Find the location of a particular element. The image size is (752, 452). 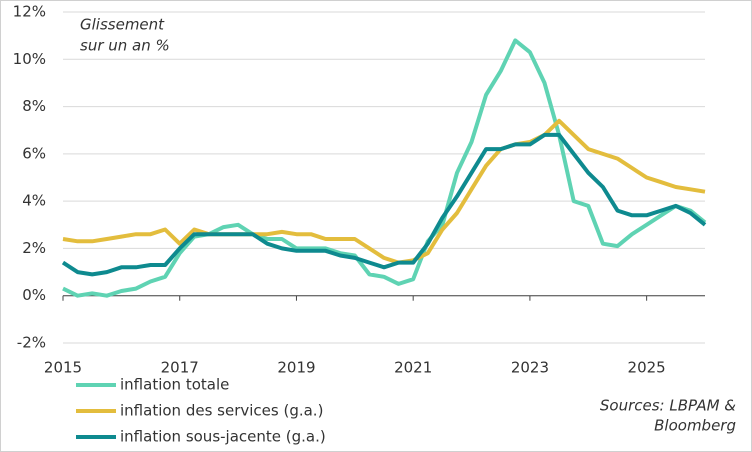

x-tick-label: 2019 is located at coordinates (296, 368).